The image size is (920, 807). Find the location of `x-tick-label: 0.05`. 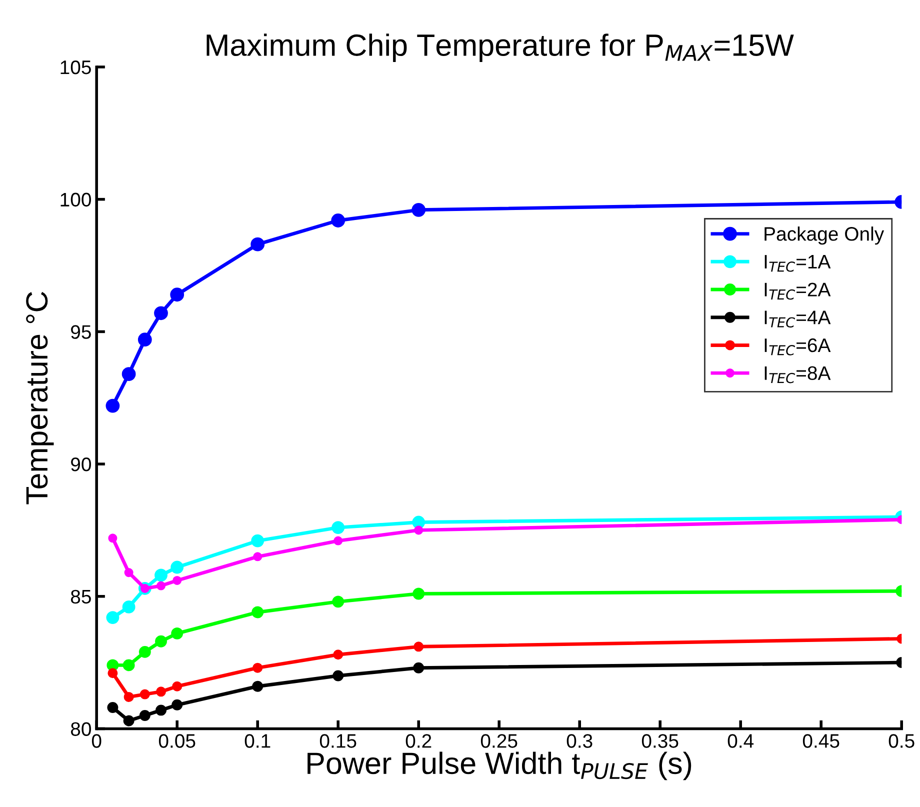

x-tick-label: 0.05 is located at coordinates (177, 741).